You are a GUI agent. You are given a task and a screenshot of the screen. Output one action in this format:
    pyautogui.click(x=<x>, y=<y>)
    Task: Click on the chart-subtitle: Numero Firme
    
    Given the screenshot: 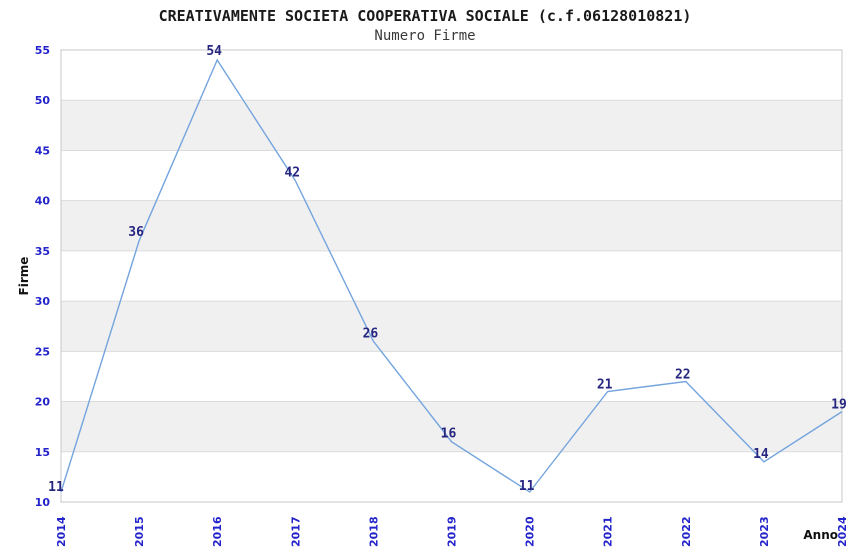 What is the action you would take?
    pyautogui.click(x=425, y=36)
    